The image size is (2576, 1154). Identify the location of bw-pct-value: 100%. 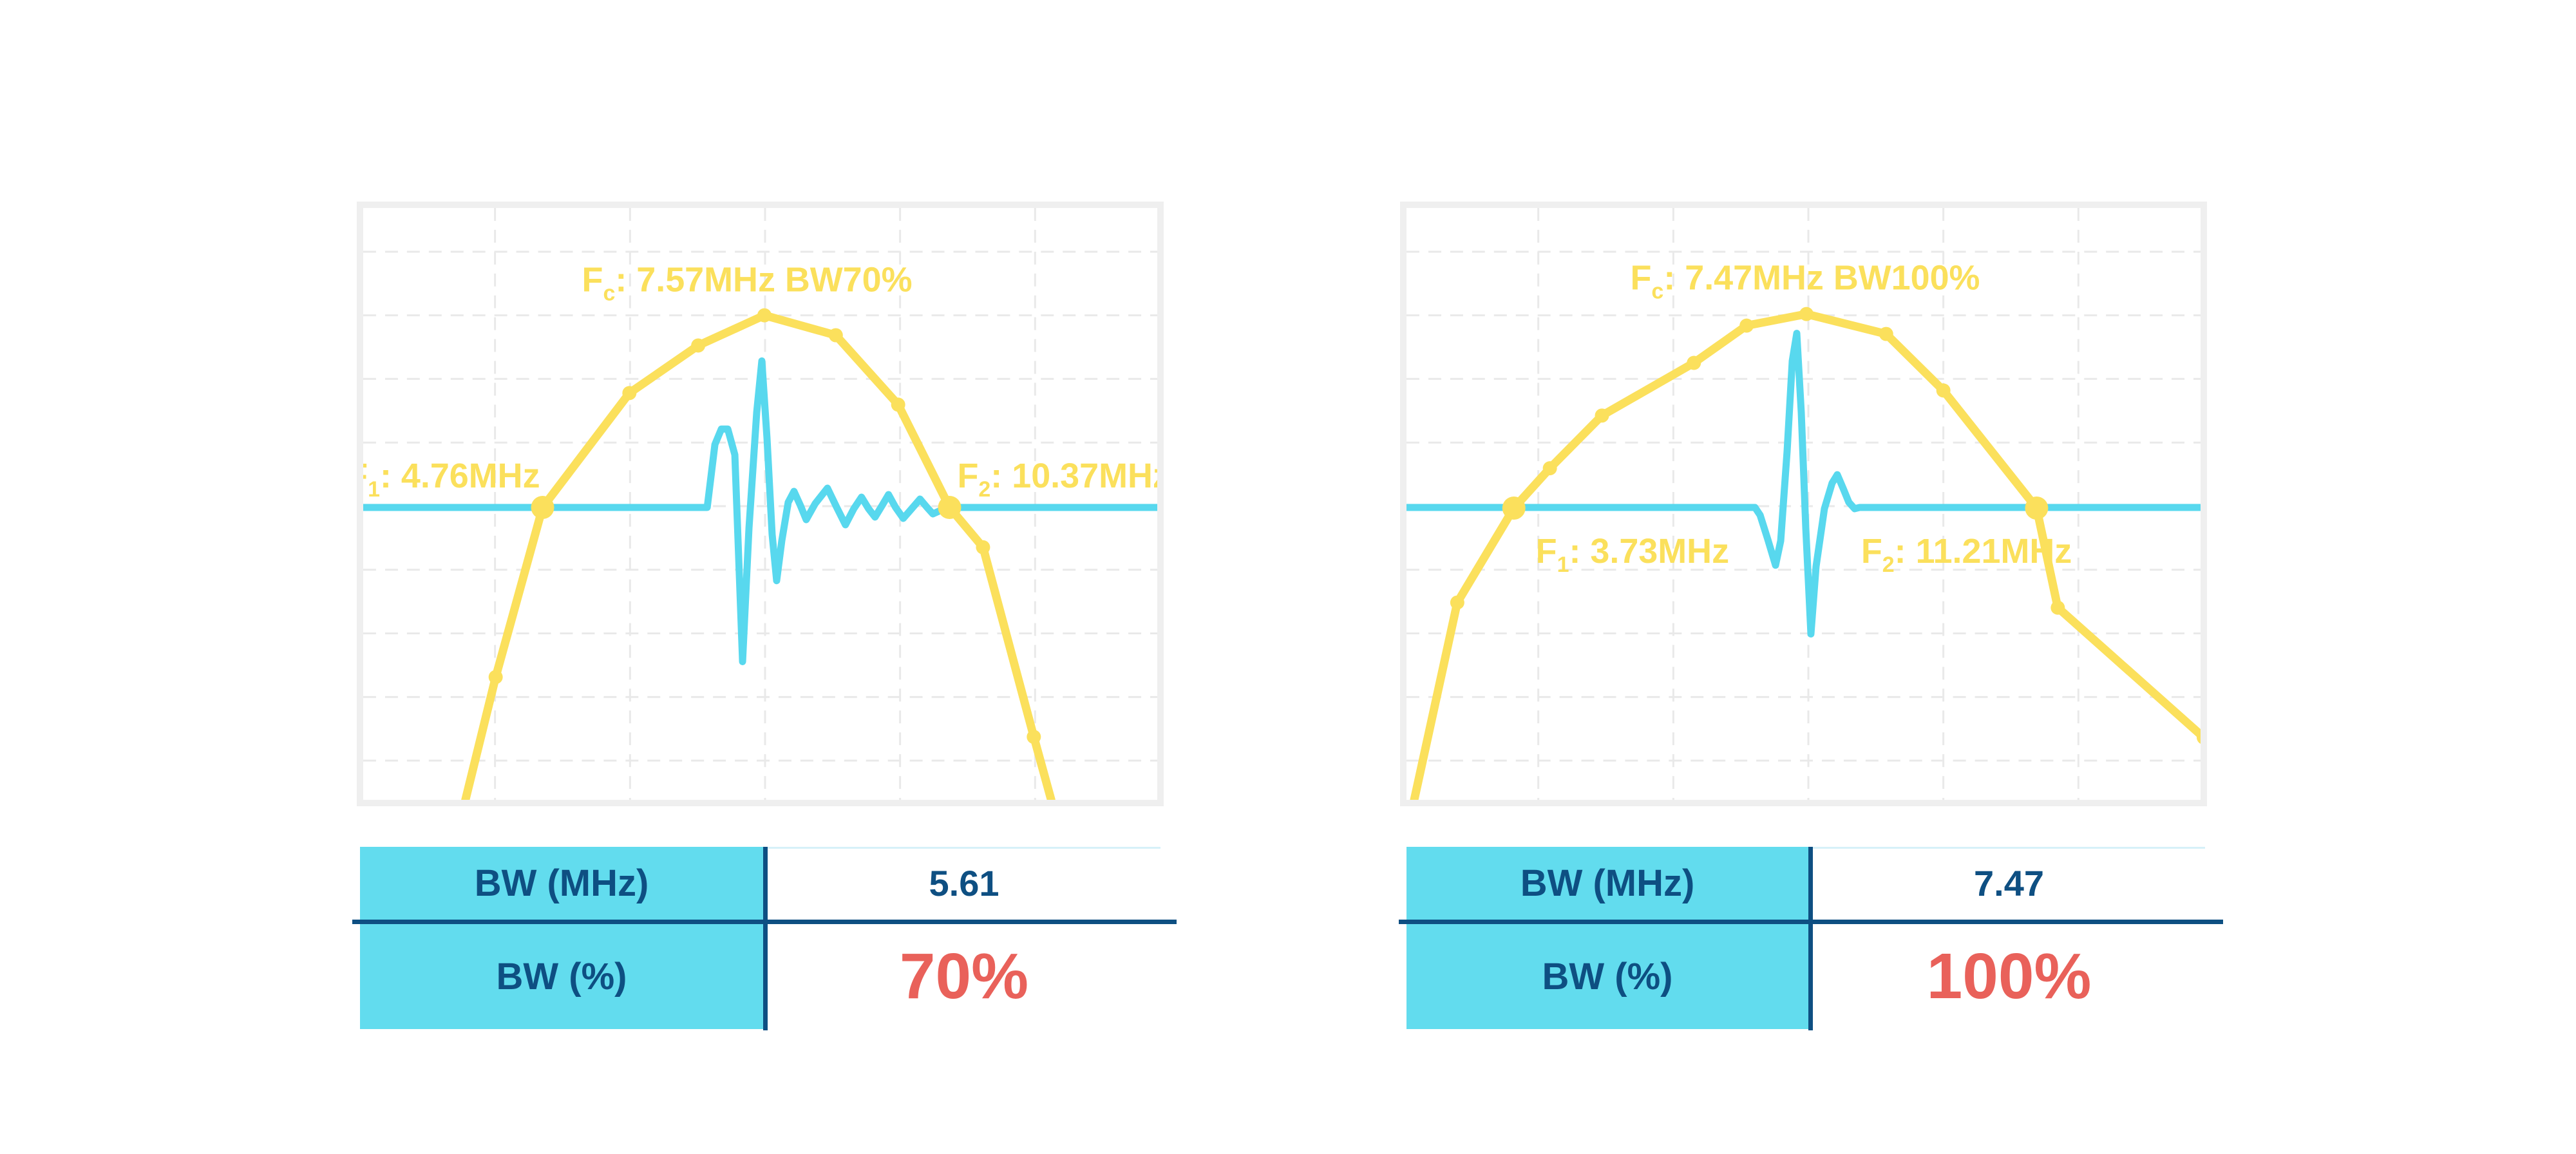
(2009, 976).